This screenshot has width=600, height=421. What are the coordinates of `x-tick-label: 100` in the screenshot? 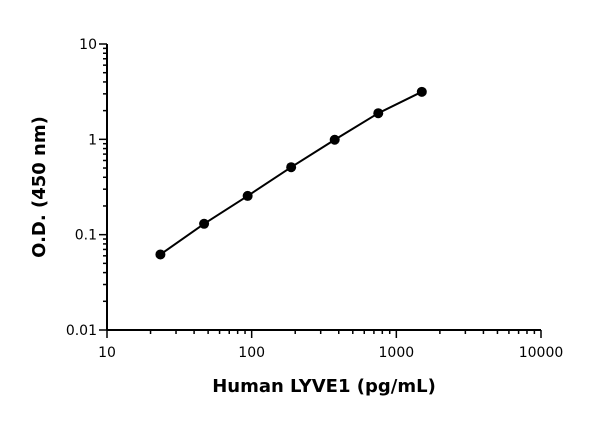 It's located at (251, 353).